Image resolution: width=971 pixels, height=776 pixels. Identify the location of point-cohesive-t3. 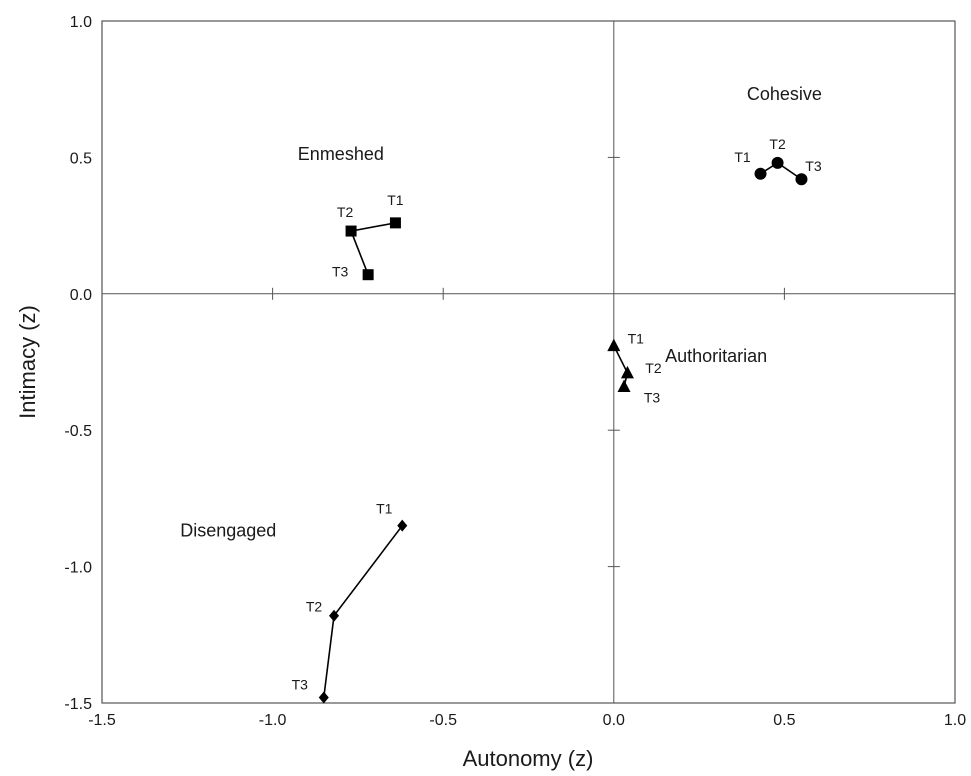
(801, 179).